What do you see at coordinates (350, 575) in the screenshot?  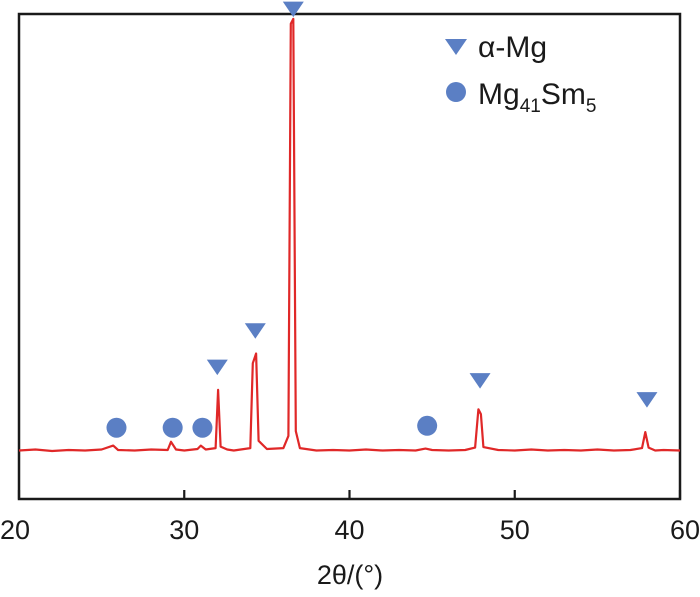 I see `x-axis-title: 2θ/(°)` at bounding box center [350, 575].